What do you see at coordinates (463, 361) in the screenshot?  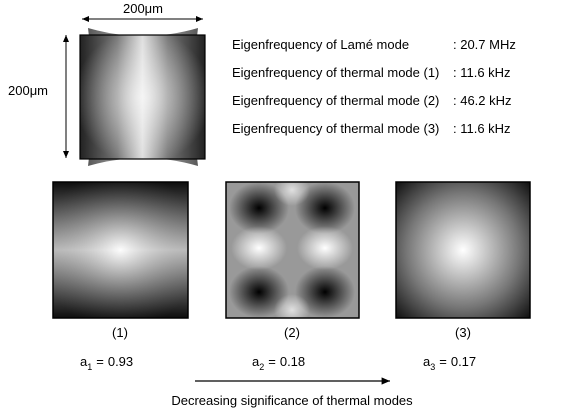 I see `coefficient-value: 0.17` at bounding box center [463, 361].